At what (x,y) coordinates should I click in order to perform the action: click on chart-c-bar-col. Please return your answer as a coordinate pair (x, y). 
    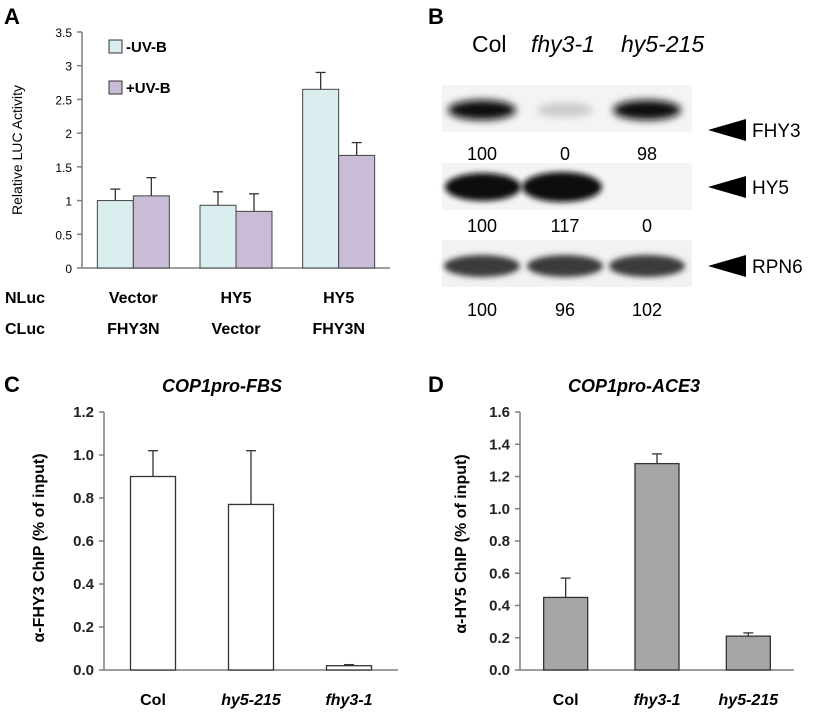
    Looking at the image, I should click on (153, 573).